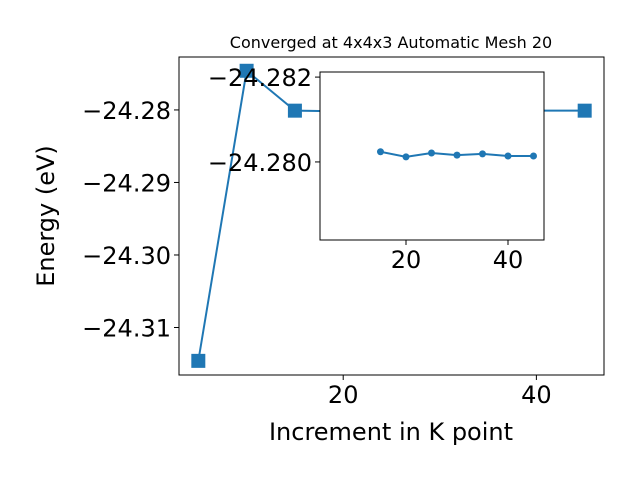 This screenshot has width=640, height=480. I want to click on y-tick-label: −24.31, so click(126, 328).